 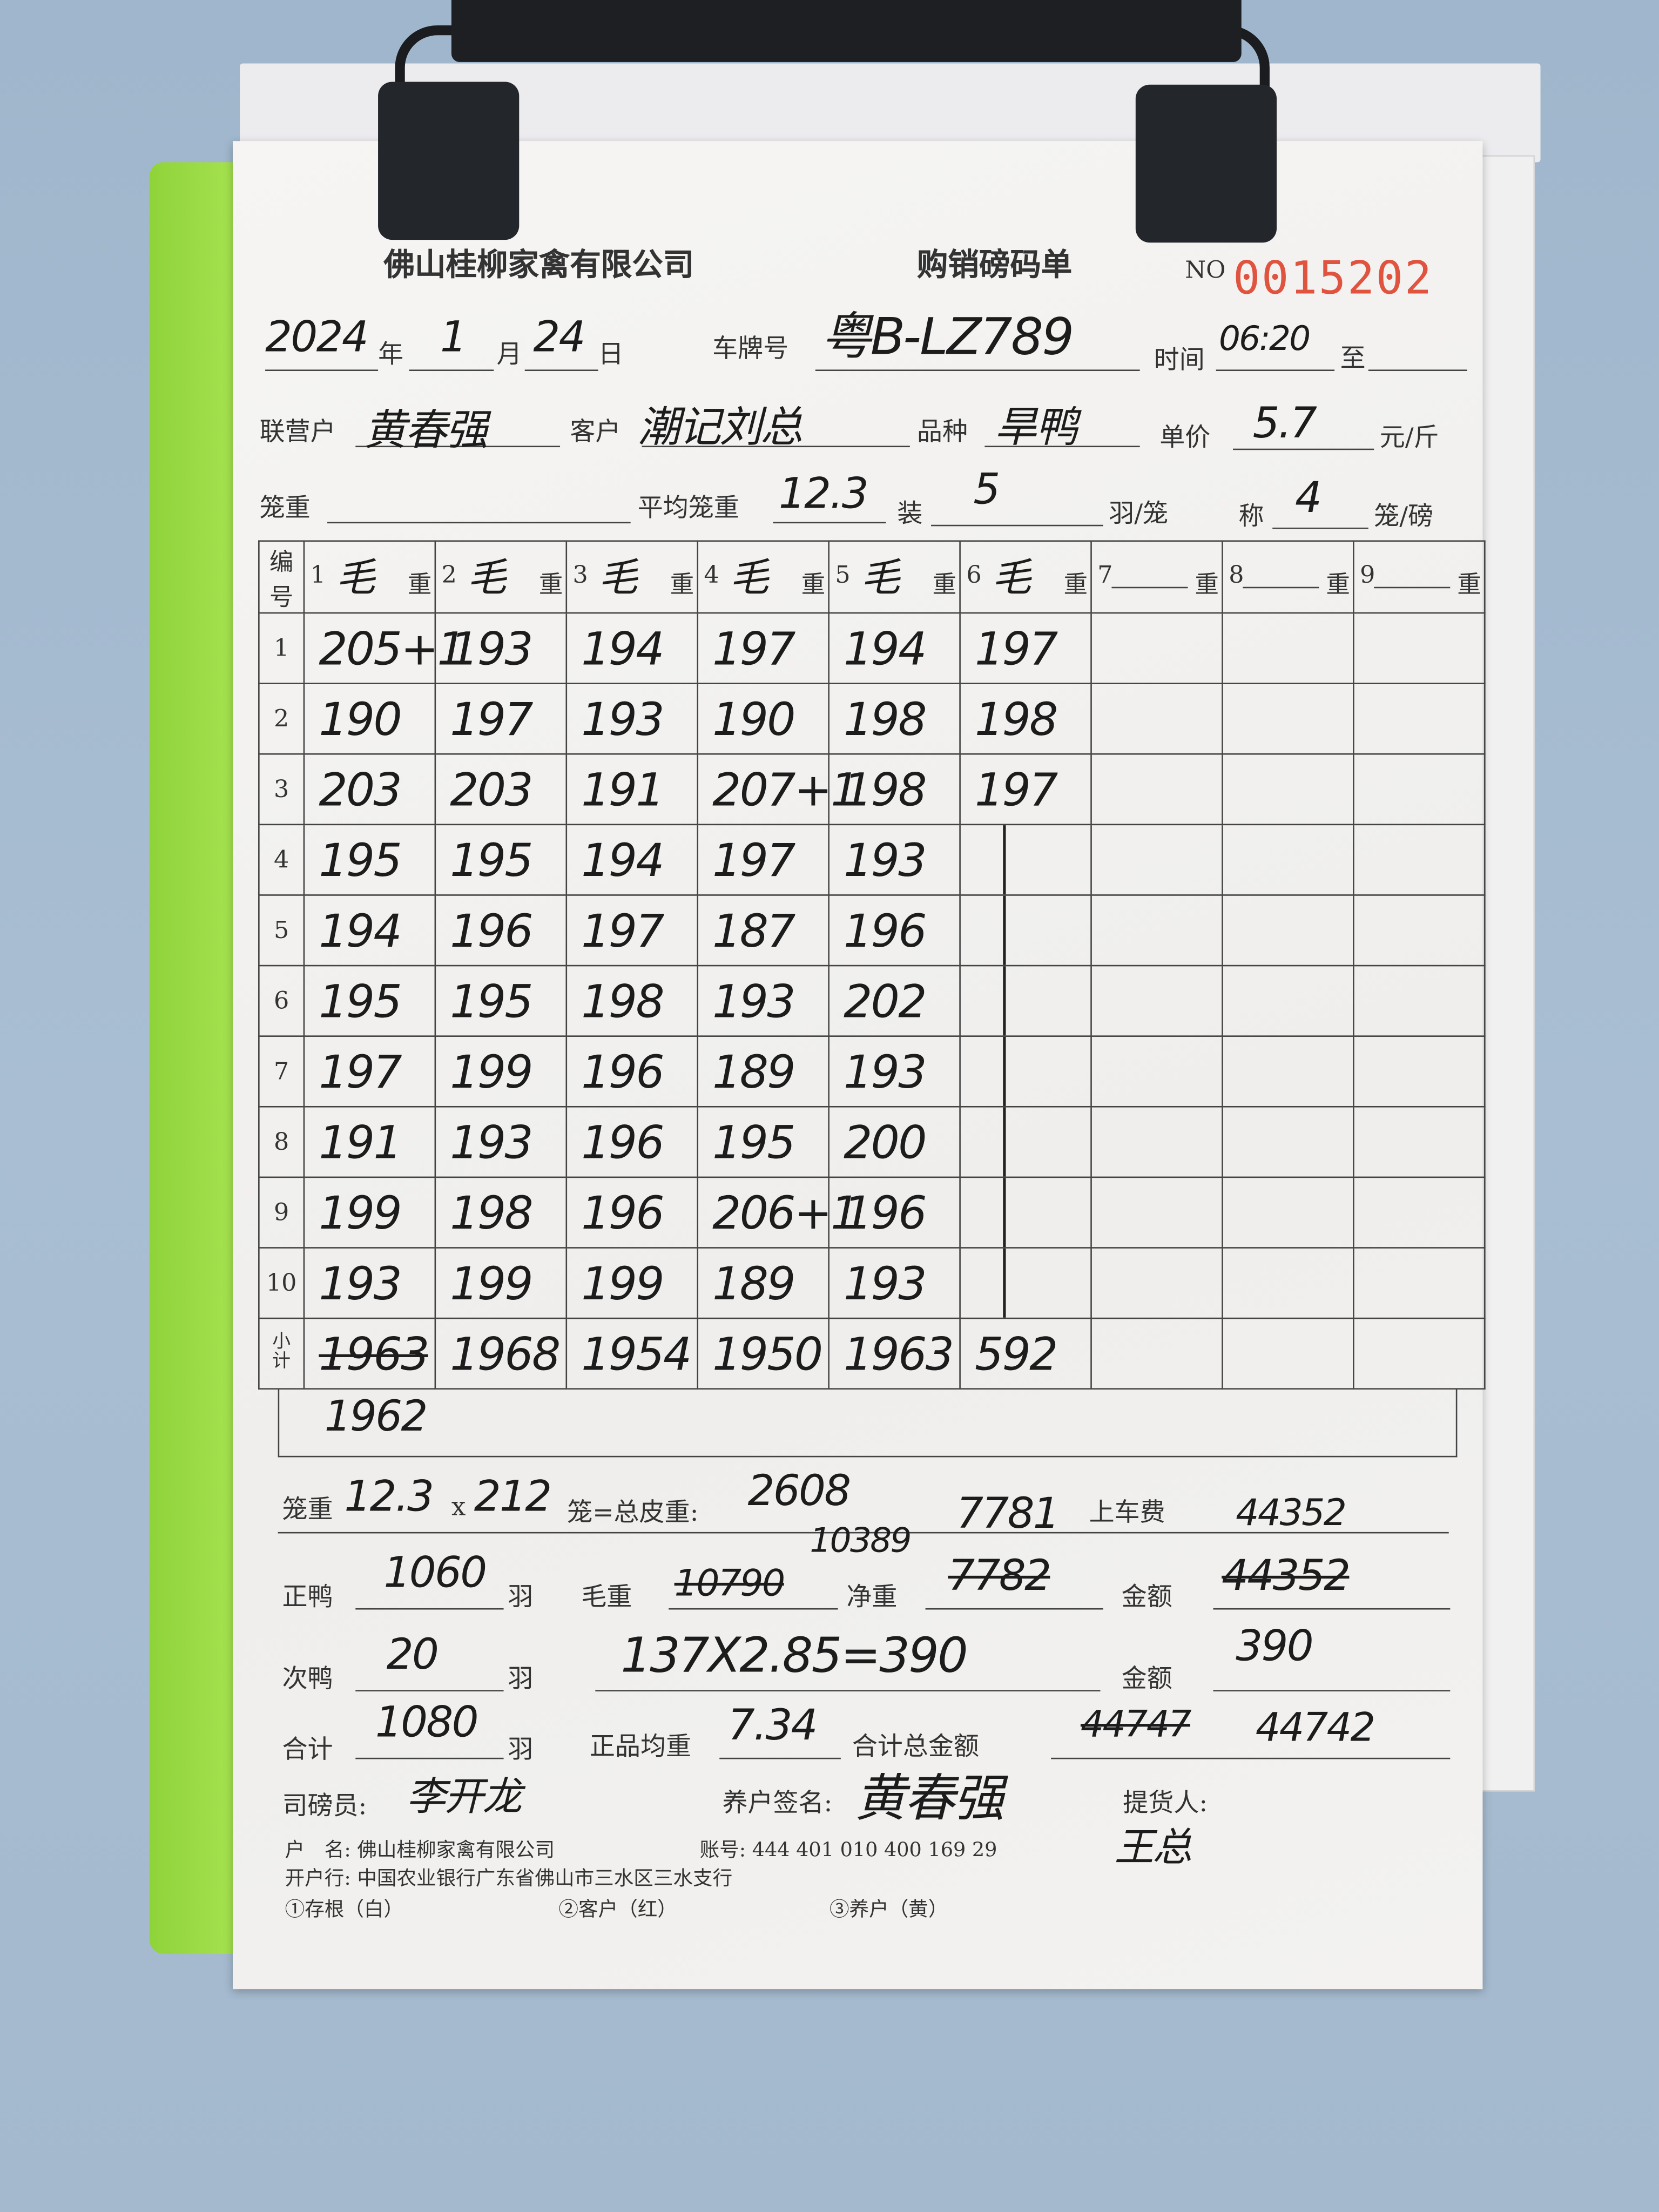 What do you see at coordinates (1308, 499) in the screenshot?
I see `weigh-value: 4` at bounding box center [1308, 499].